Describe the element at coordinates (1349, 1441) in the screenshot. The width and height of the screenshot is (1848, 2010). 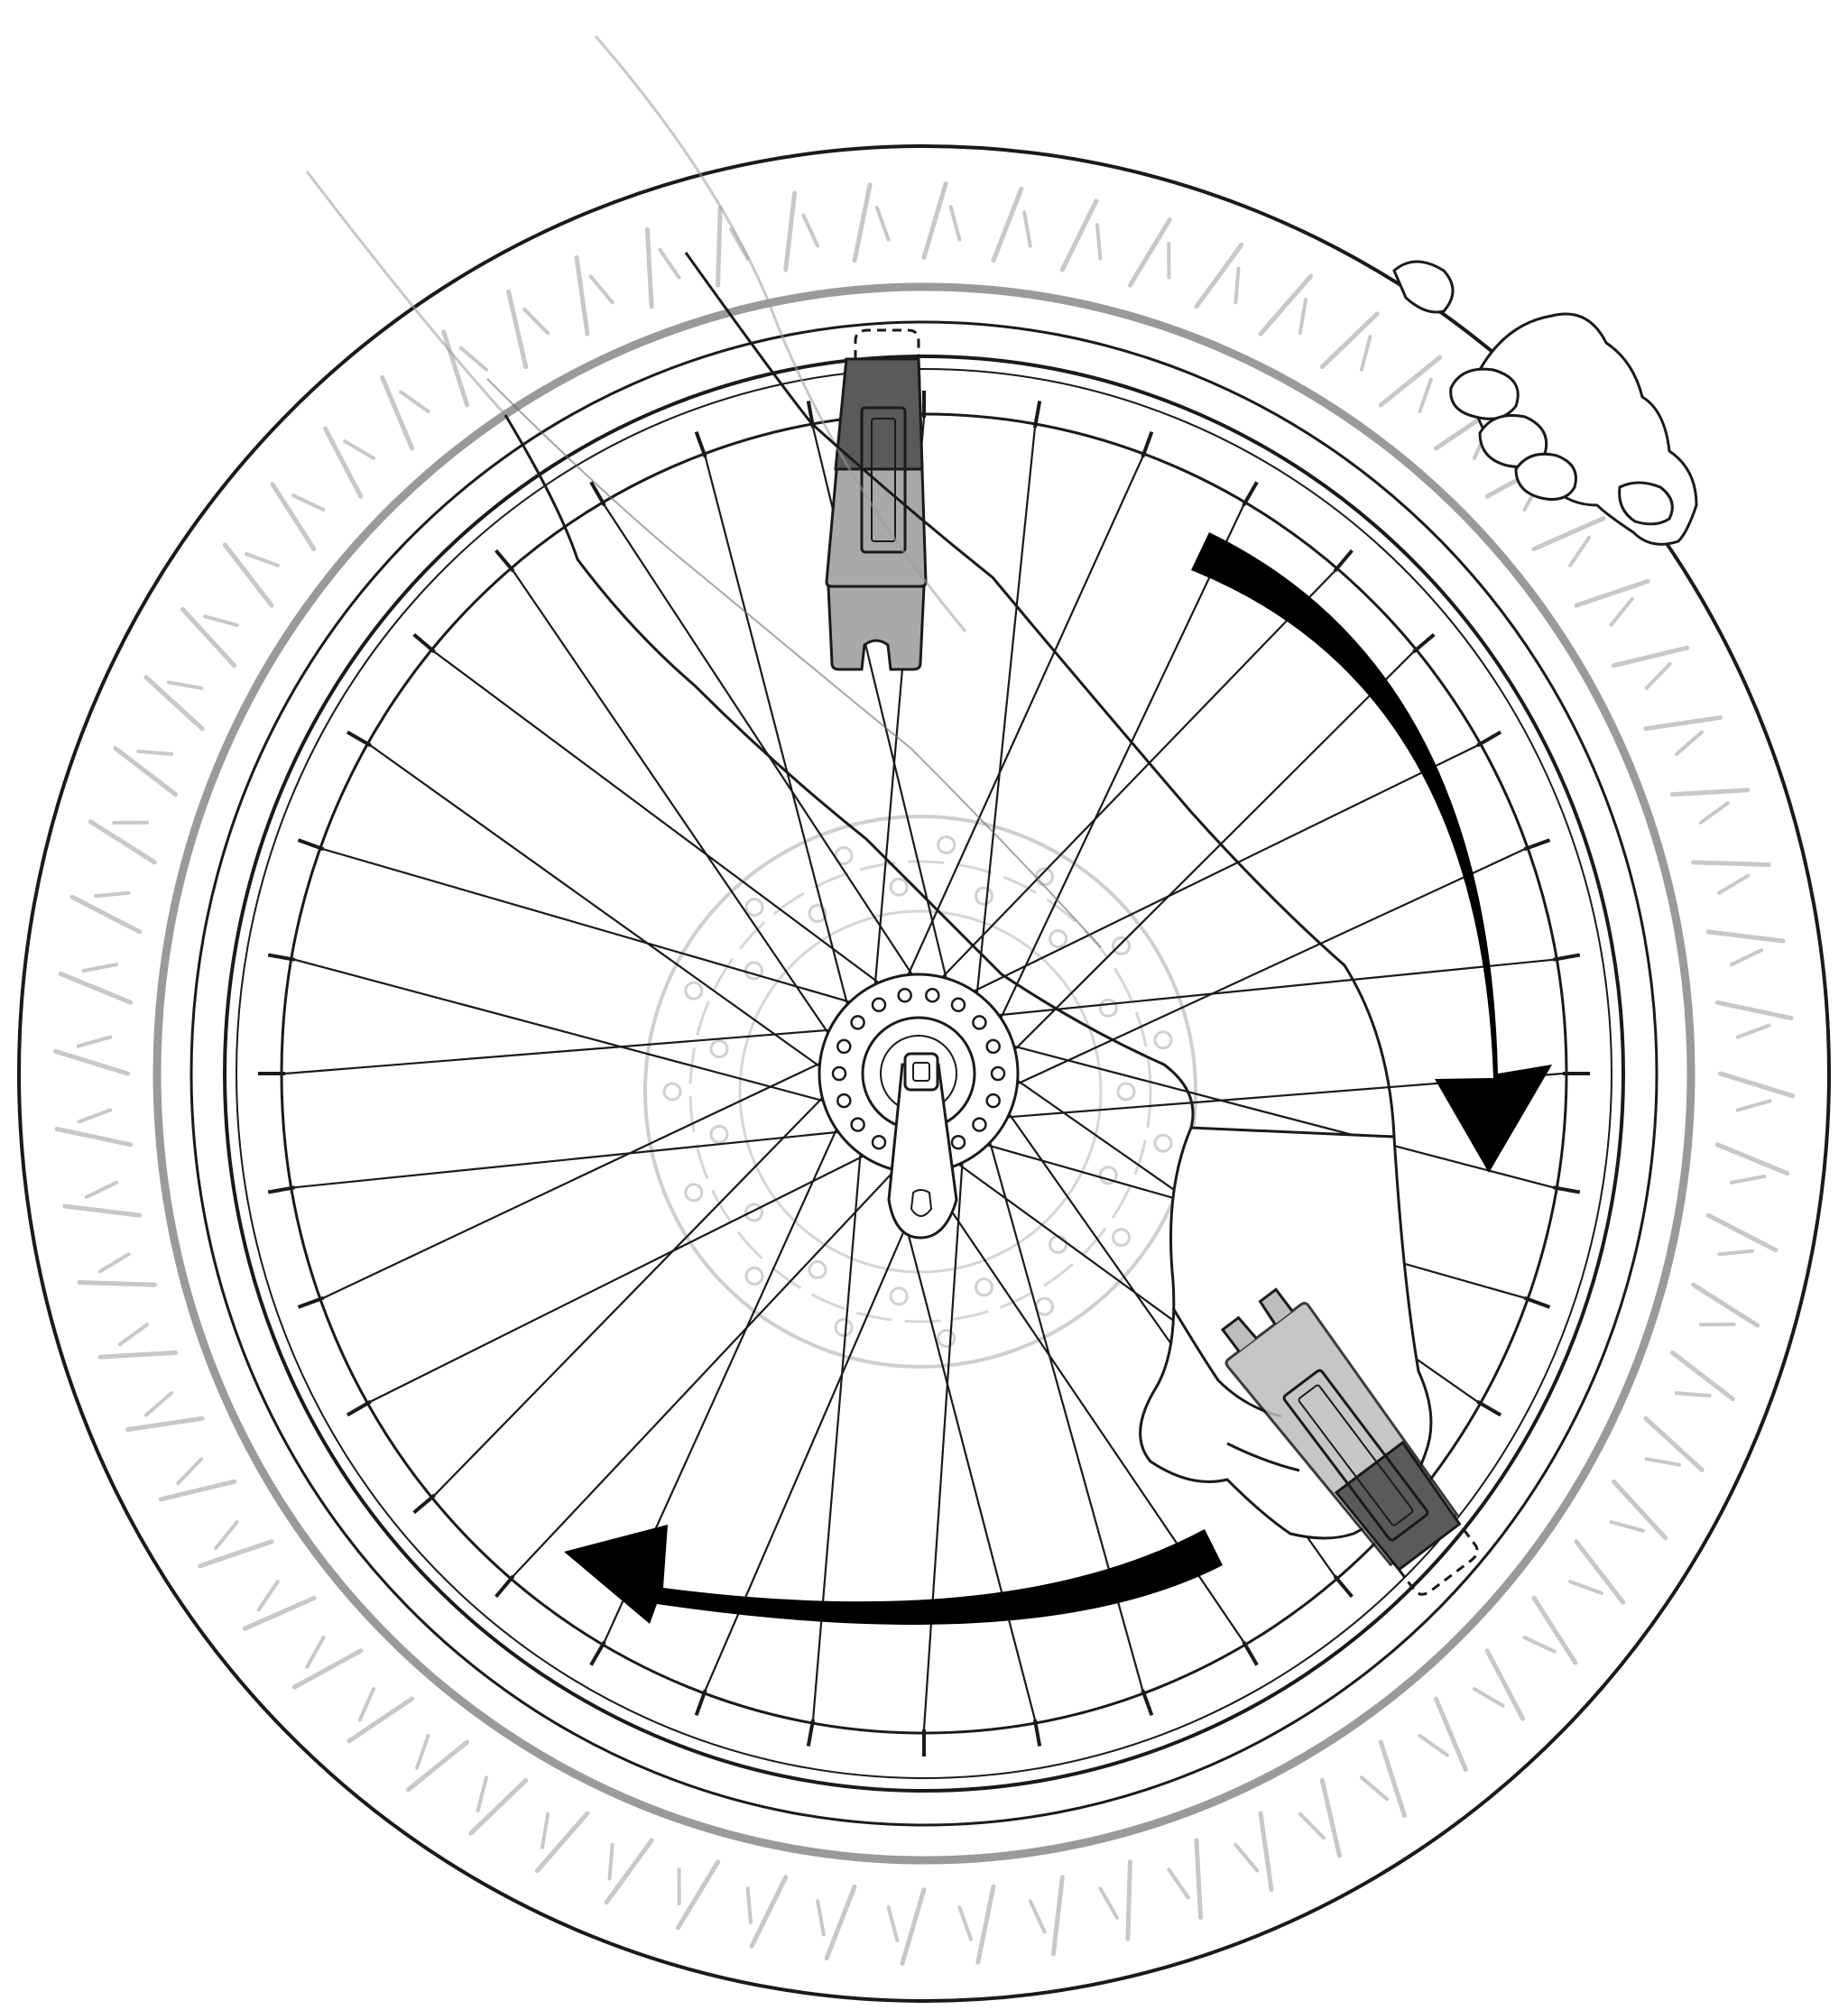
I see `tire-lever-bottom` at that location.